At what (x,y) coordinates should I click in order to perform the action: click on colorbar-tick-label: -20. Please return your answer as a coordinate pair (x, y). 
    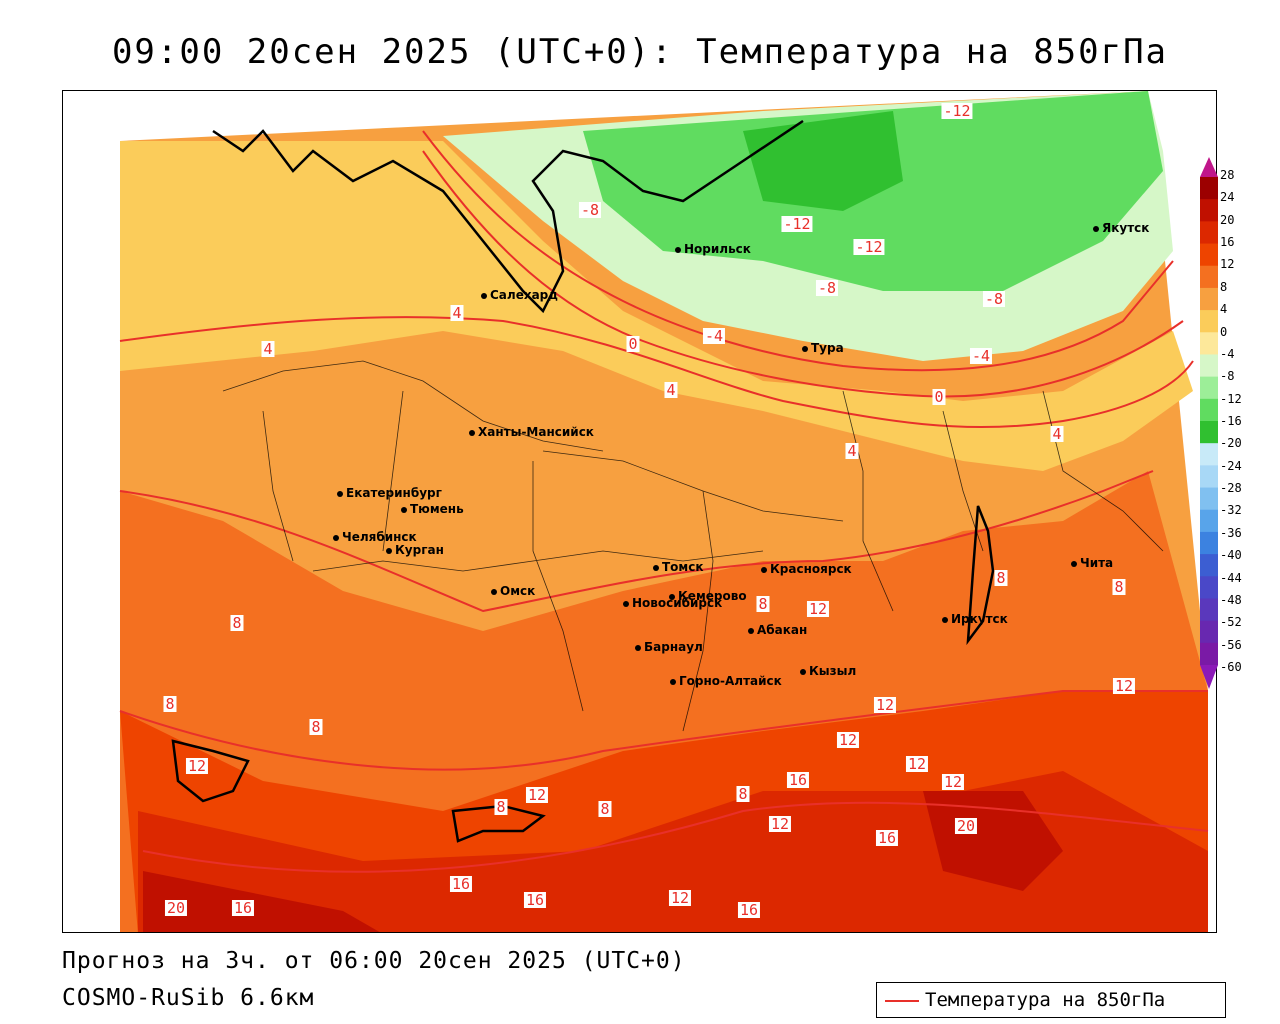
    Looking at the image, I should click on (1231, 443).